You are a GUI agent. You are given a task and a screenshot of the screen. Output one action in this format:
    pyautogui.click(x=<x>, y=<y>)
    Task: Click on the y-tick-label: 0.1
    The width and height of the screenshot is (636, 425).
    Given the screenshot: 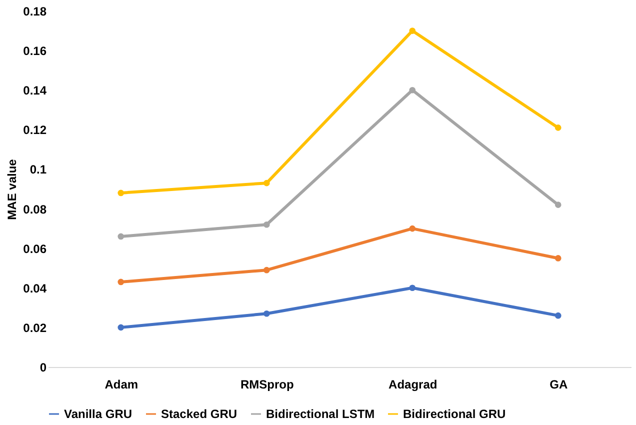 What is the action you would take?
    pyautogui.click(x=38, y=169)
    